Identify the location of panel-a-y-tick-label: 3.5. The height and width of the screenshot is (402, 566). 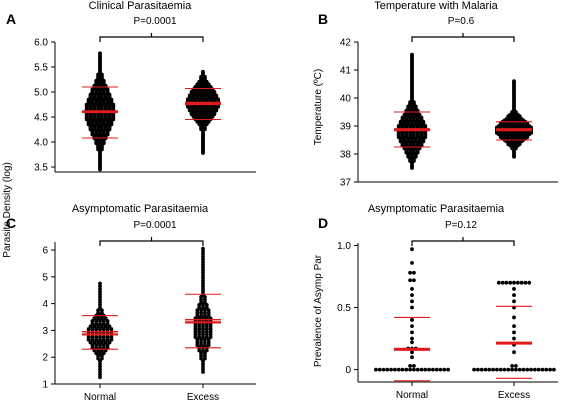
(41, 168).